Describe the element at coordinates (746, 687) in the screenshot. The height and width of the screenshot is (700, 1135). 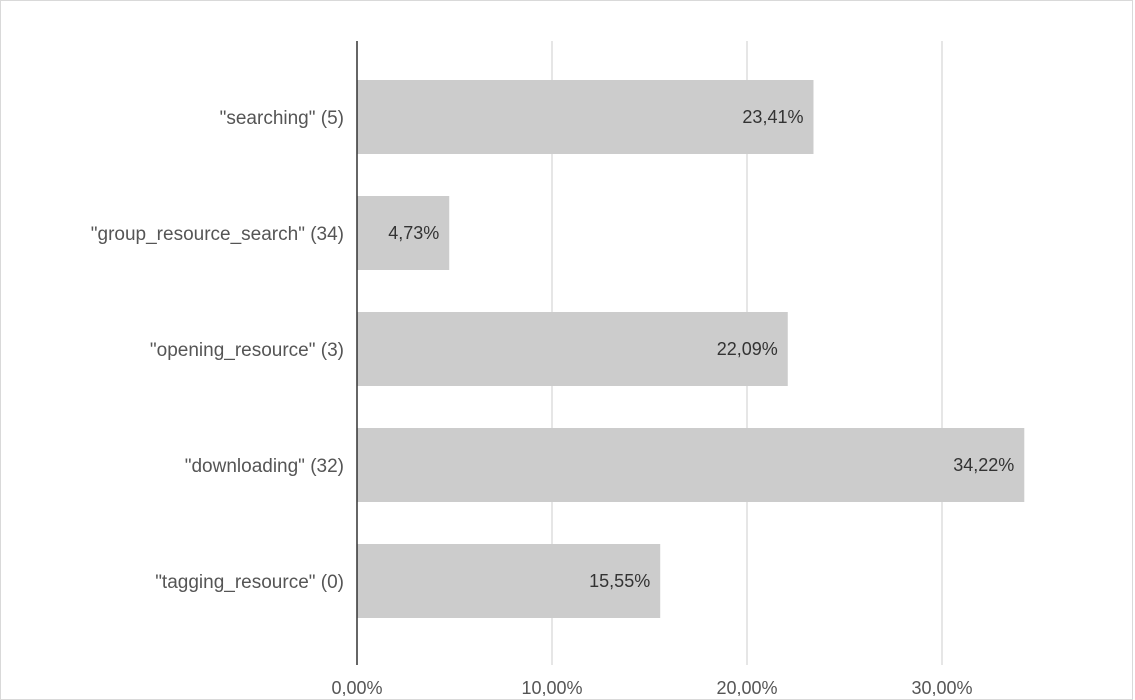
I see `x-tick-label: 20,00%` at that location.